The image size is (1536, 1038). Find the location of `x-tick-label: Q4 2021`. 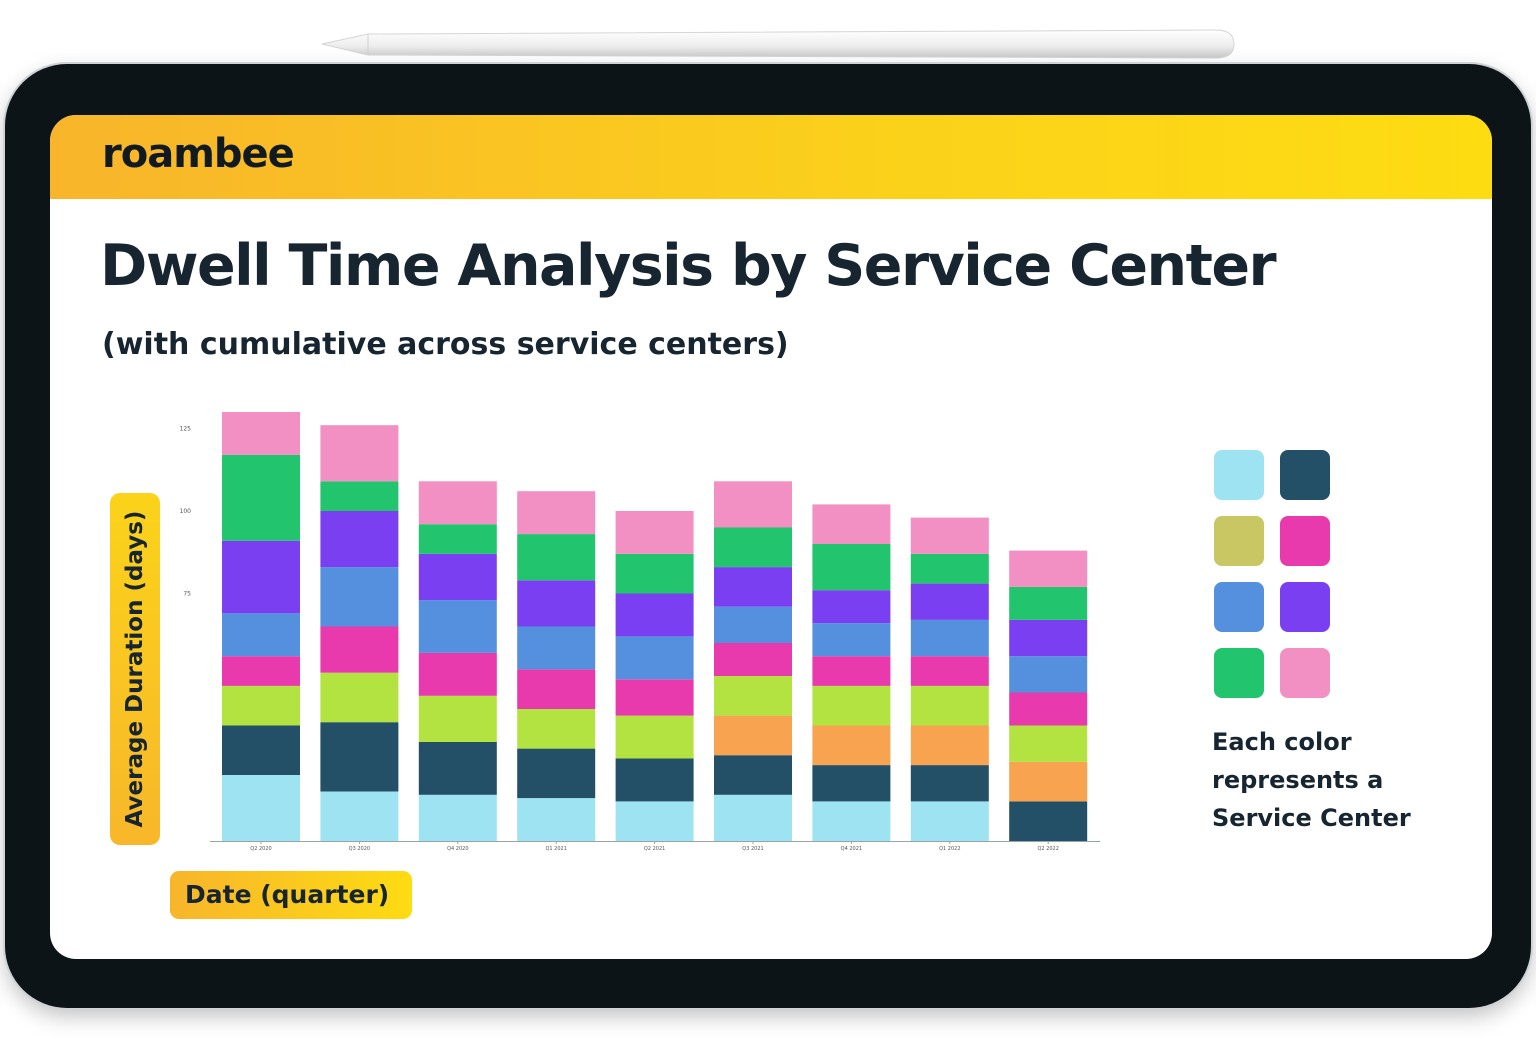

x-tick-label: Q4 2021 is located at coordinates (851, 849).